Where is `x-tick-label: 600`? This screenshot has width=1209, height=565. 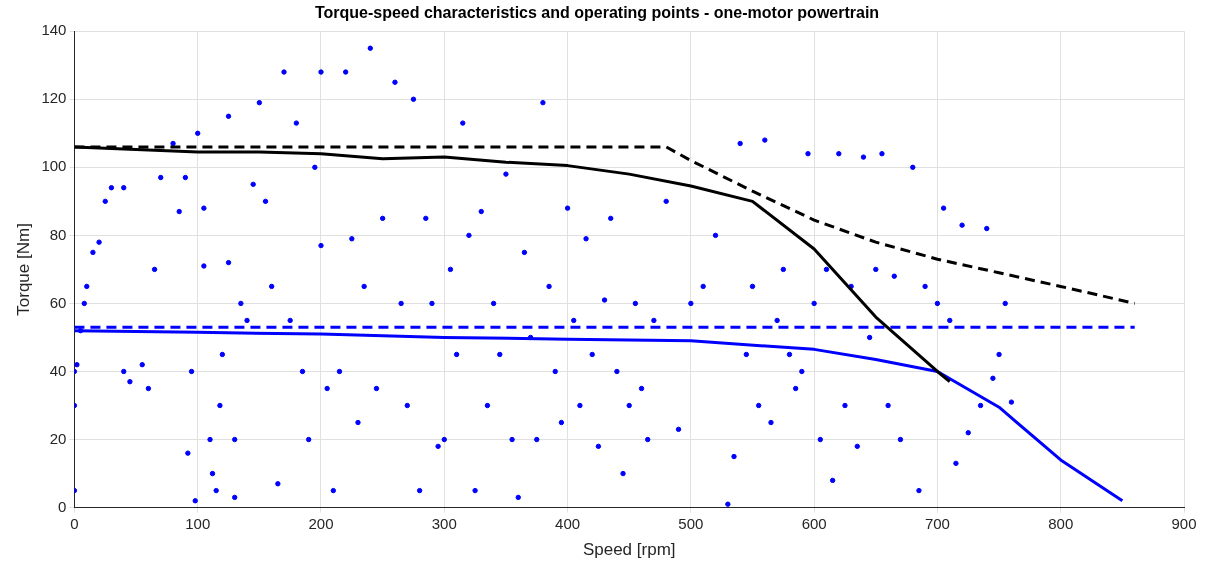
x-tick-label: 600 is located at coordinates (814, 523).